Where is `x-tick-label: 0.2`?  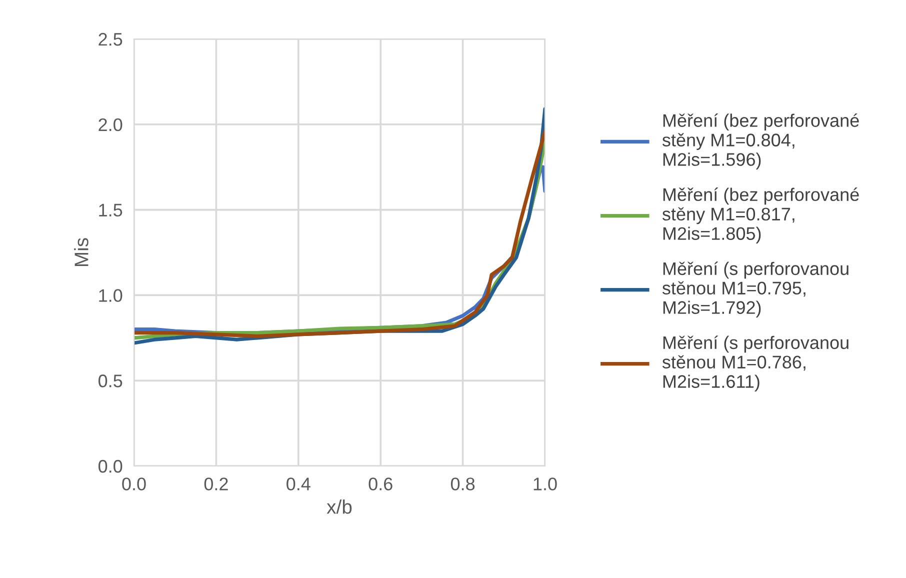 x-tick-label: 0.2 is located at coordinates (216, 484).